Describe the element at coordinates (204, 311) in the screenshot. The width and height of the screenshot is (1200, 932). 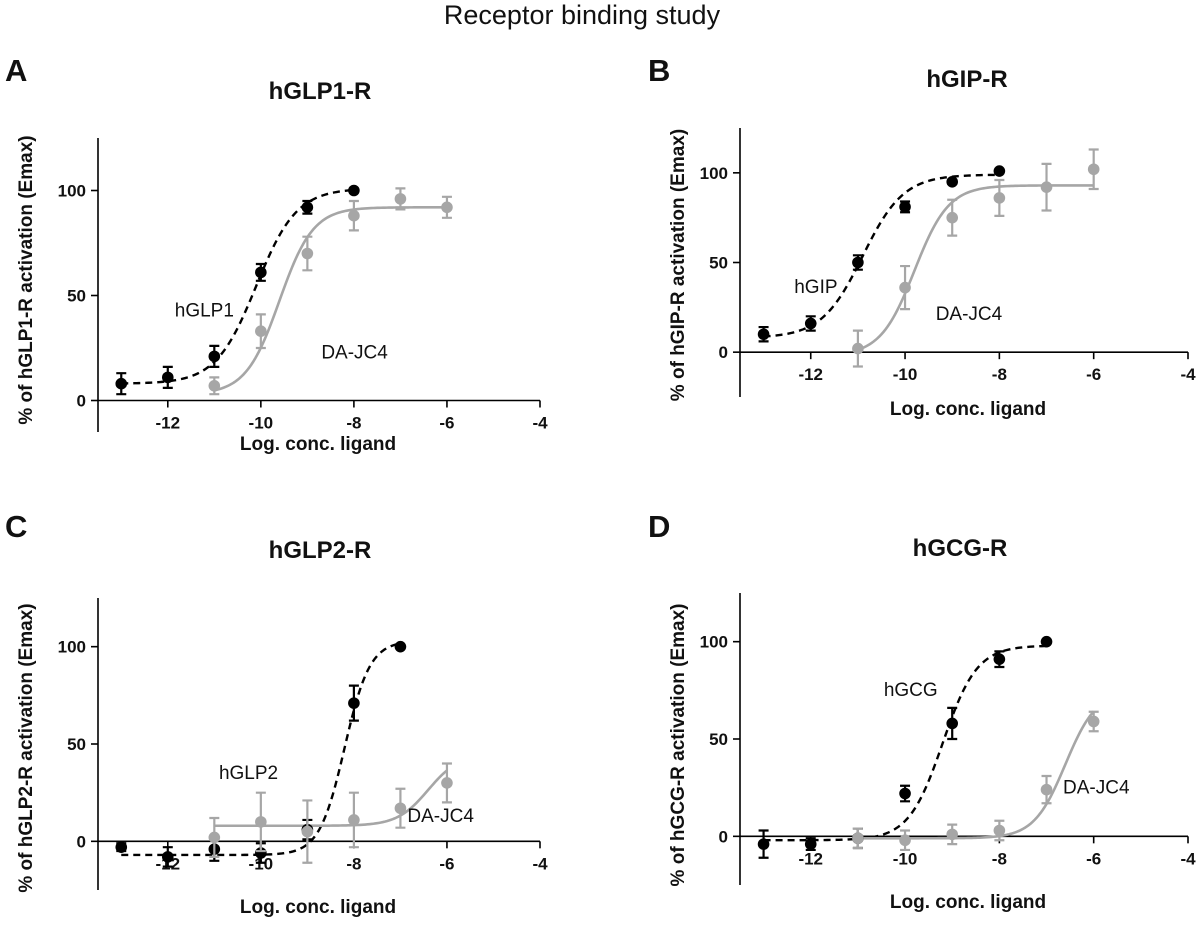
I see `series-annotation: hGLP1` at that location.